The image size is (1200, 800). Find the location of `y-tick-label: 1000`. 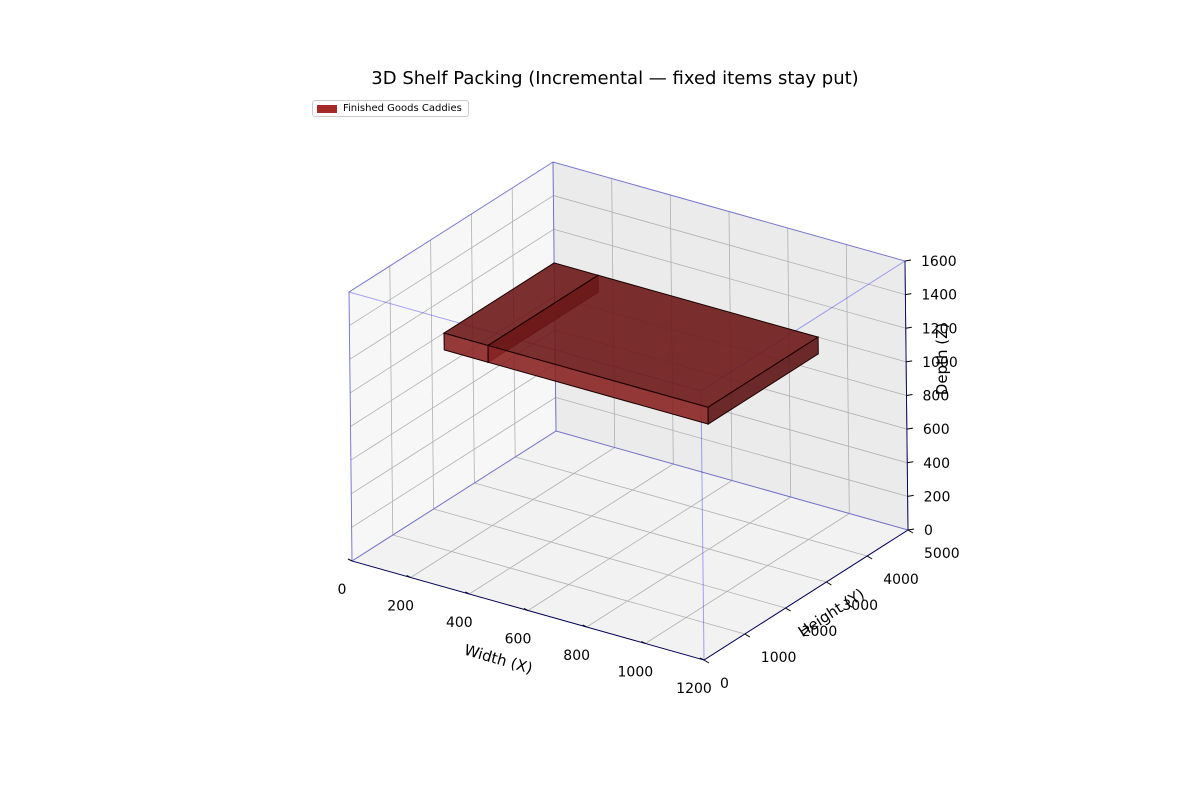

y-tick-label: 1000 is located at coordinates (779, 658).